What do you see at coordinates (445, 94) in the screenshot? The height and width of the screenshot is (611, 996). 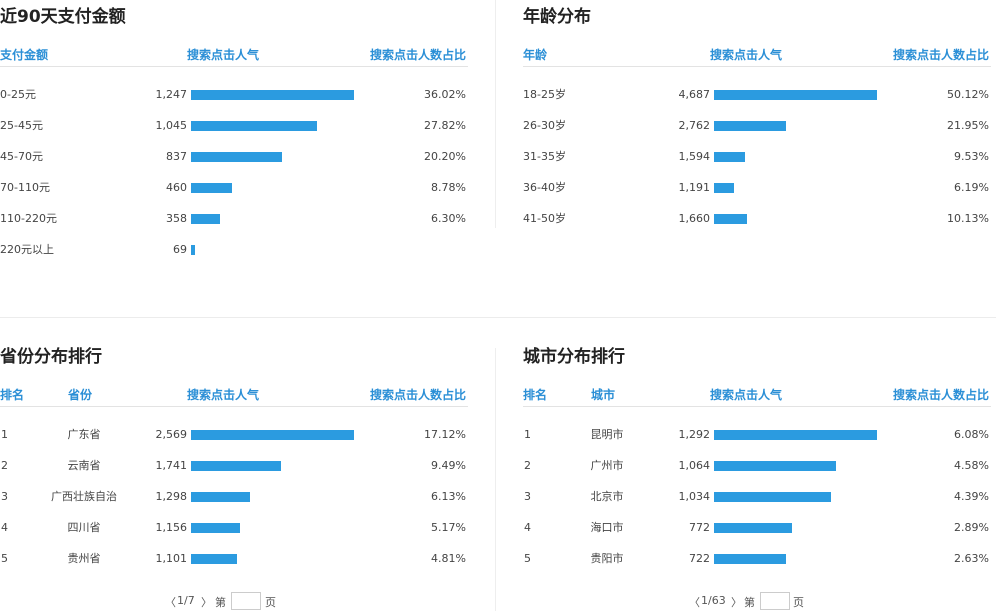 I see `percent-value: 36.02%` at bounding box center [445, 94].